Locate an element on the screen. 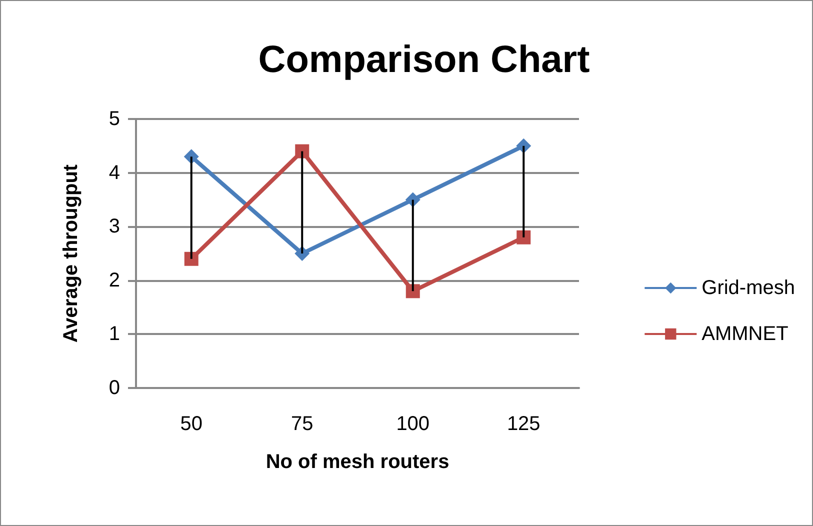  chart-title: Comparison Chart is located at coordinates (424, 60).